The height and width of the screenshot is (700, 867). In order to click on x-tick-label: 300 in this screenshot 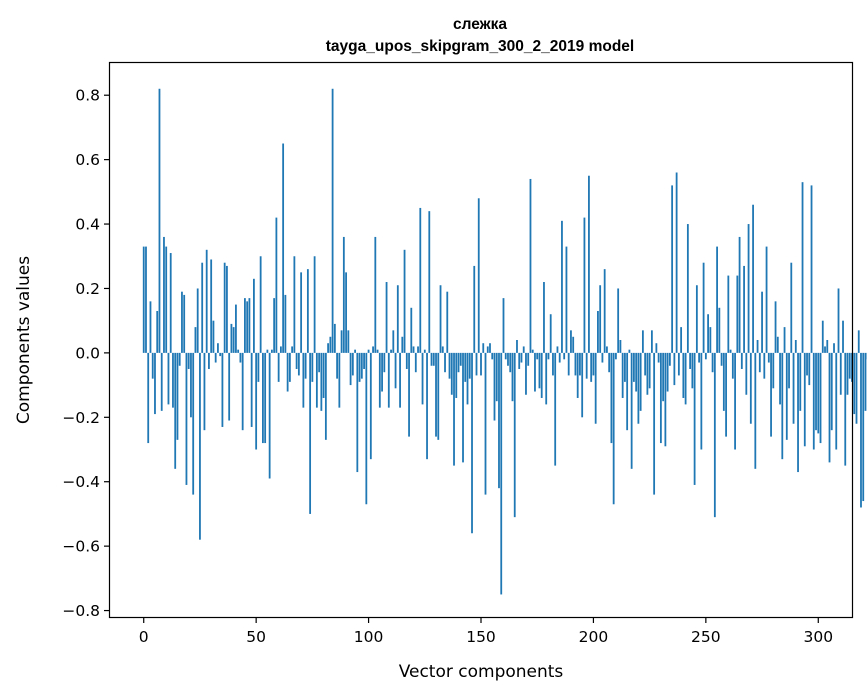, I will do `click(818, 637)`.